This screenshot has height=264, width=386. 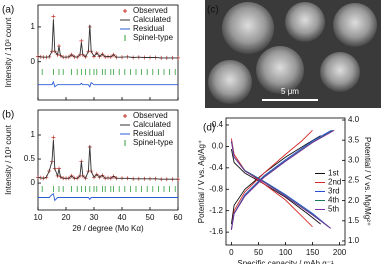 I want to click on y-tick-label: 0.5, so click(x=30, y=158).